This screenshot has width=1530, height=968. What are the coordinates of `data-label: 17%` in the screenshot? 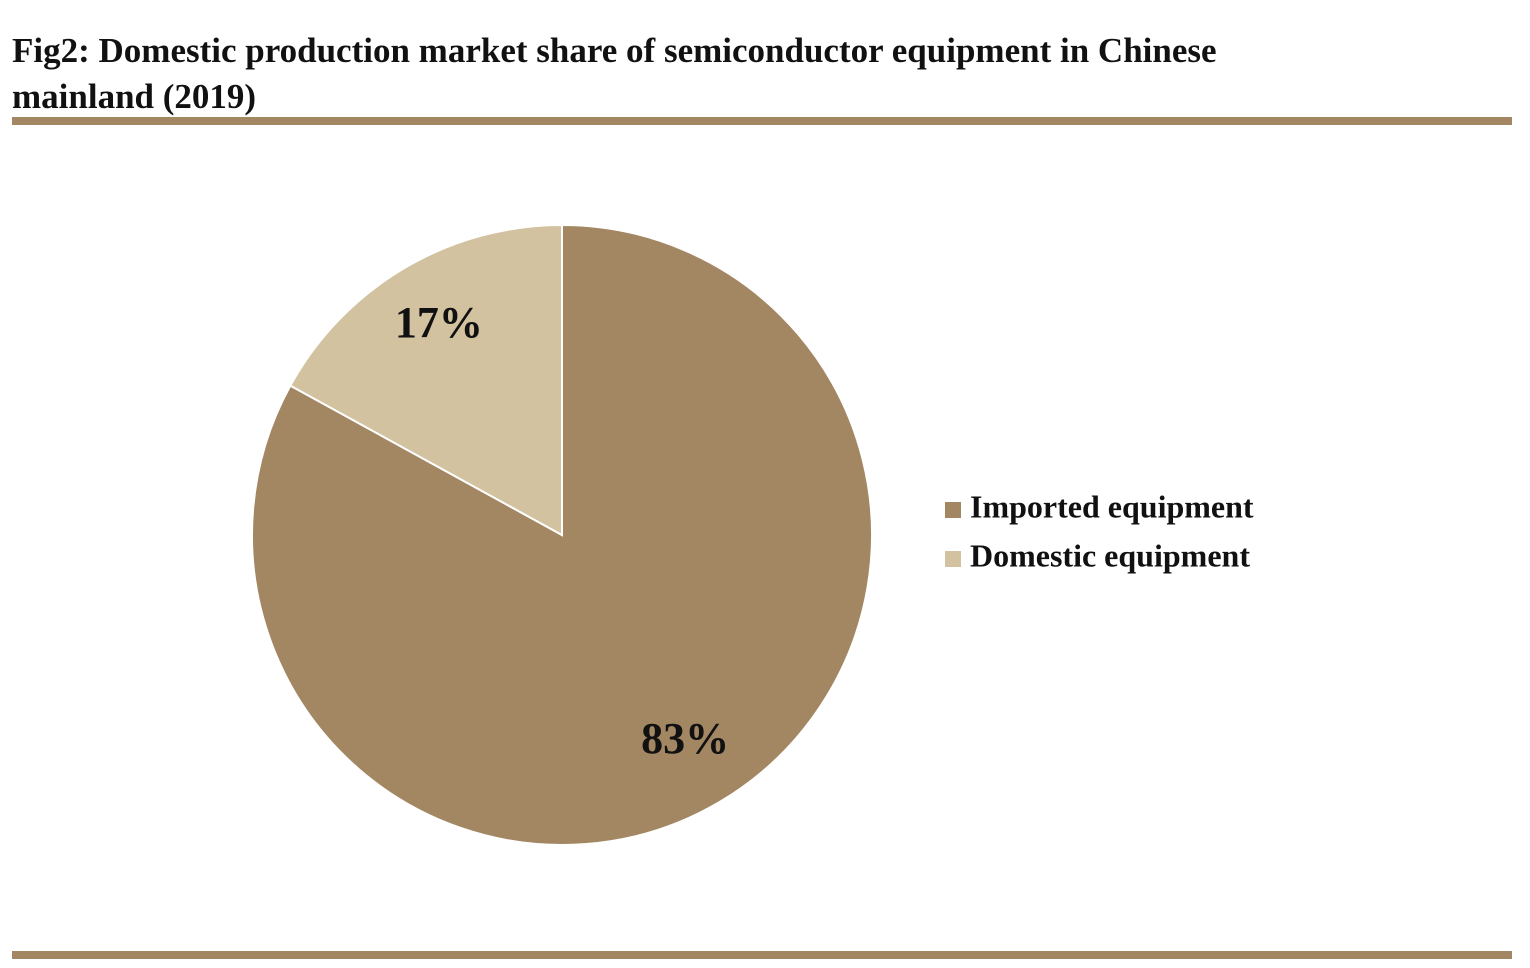 It's located at (439, 322).